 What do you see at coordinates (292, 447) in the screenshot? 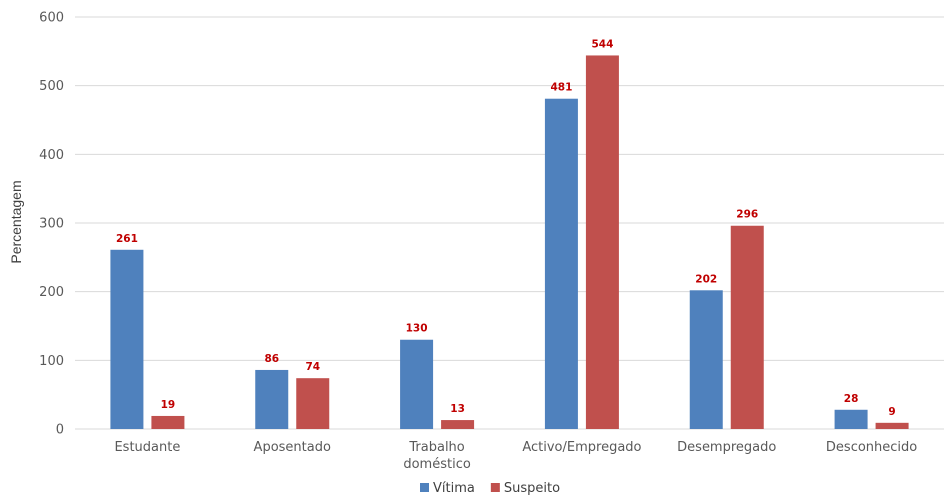
I see `x-tick-label: Aposentado` at bounding box center [292, 447].